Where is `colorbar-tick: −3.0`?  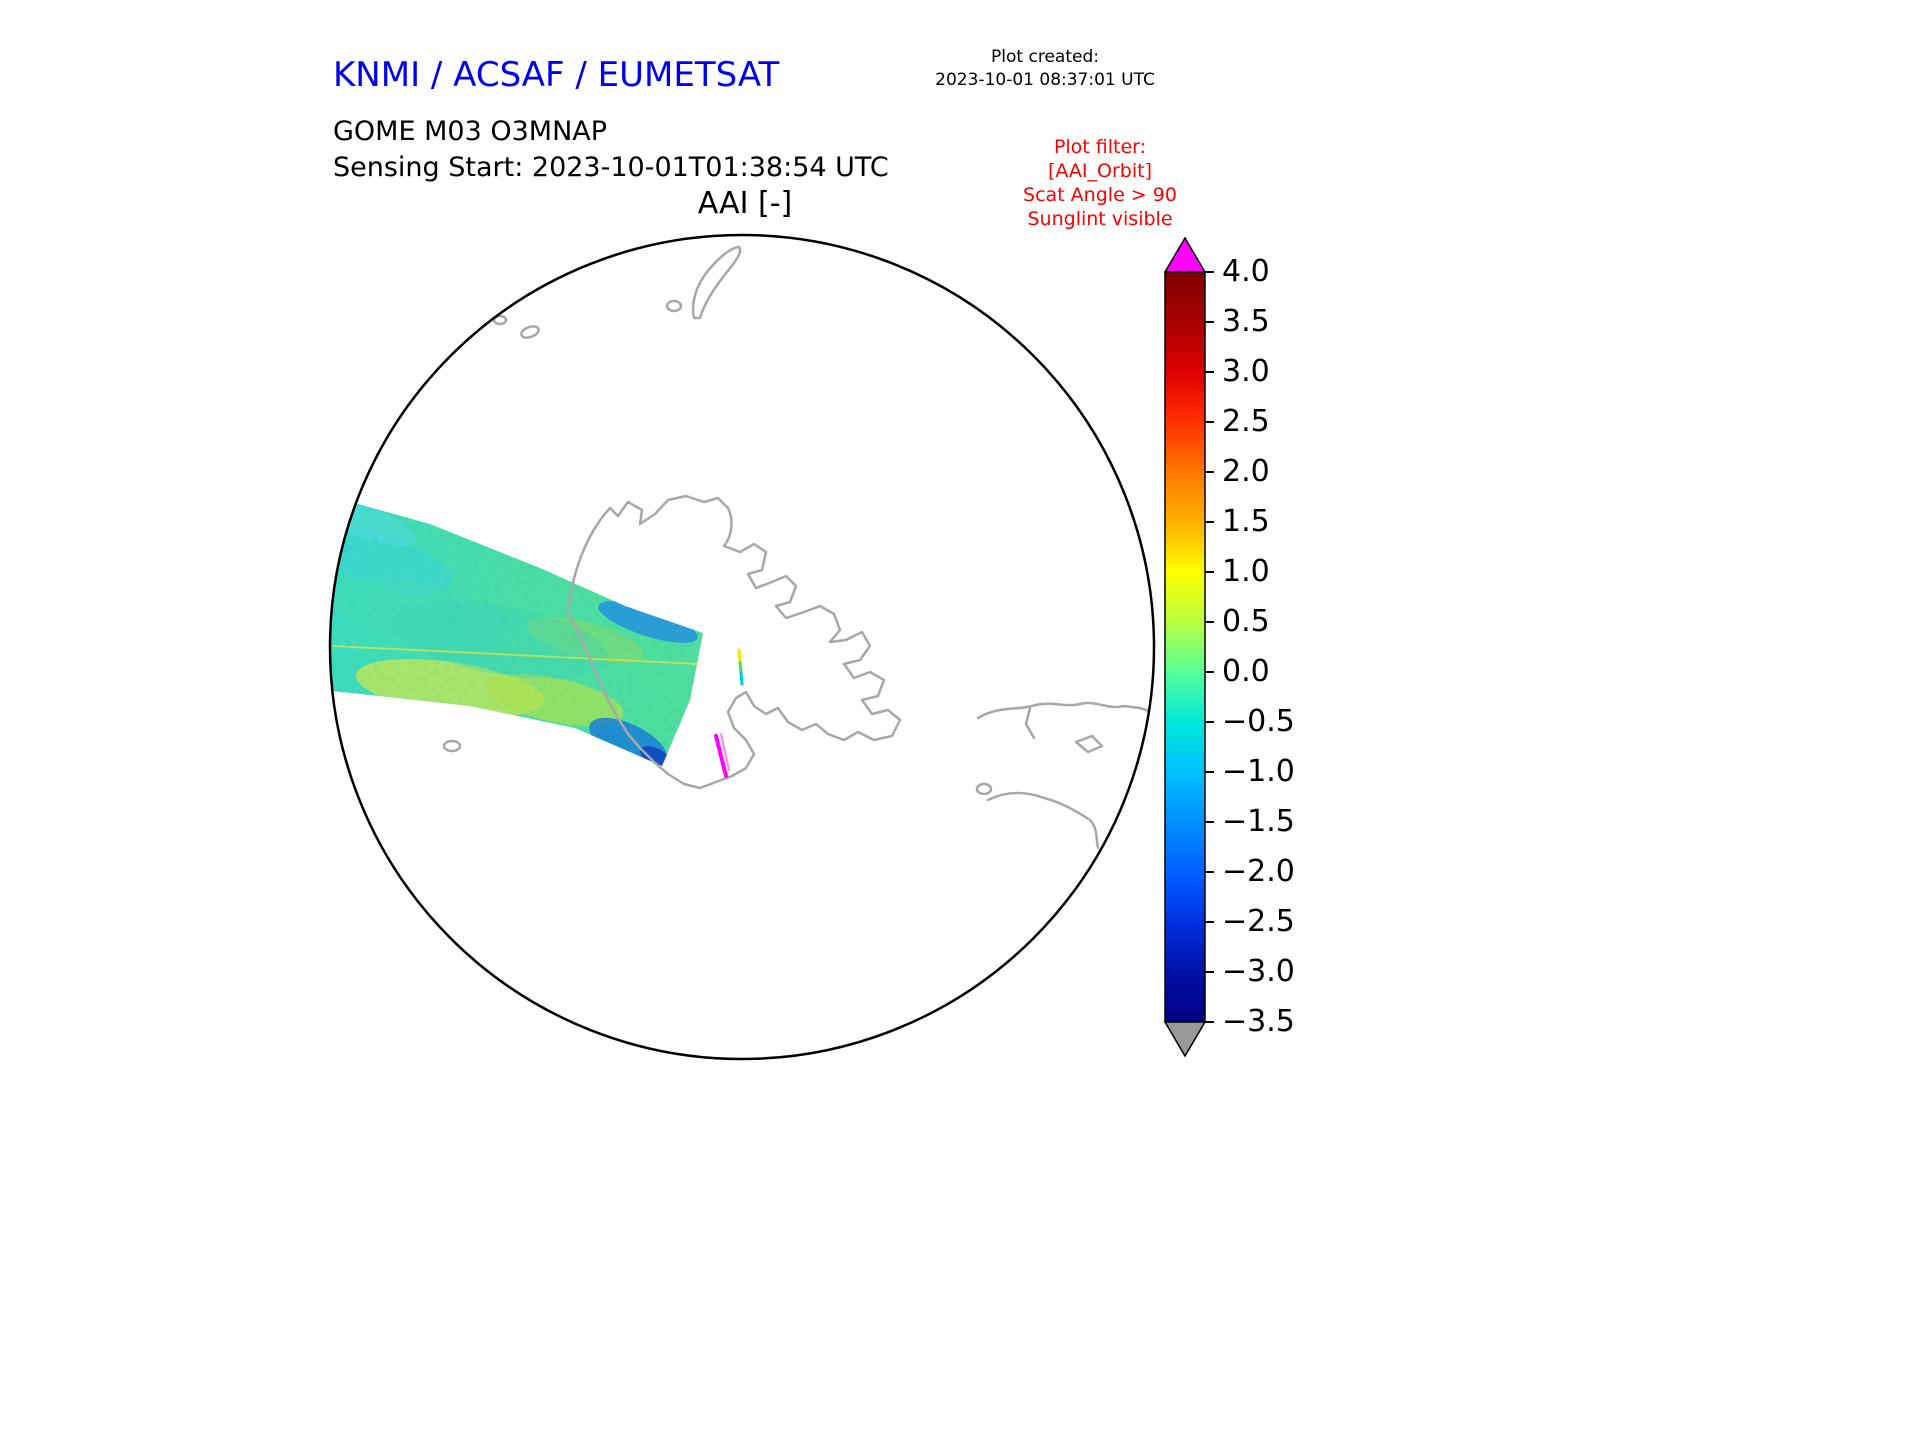
colorbar-tick: −3.0 is located at coordinates (1258, 971).